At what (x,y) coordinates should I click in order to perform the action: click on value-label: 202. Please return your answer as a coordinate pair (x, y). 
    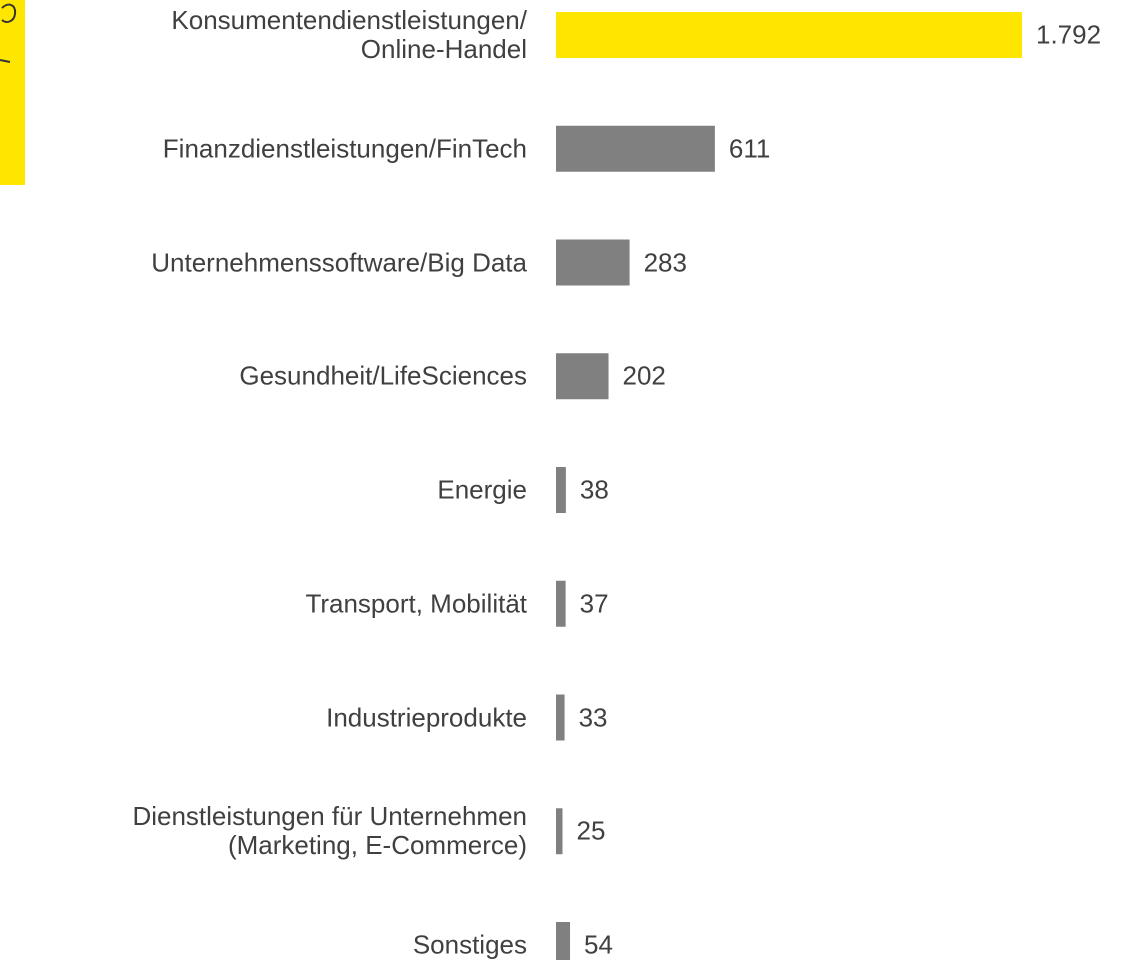
    Looking at the image, I should click on (644, 375).